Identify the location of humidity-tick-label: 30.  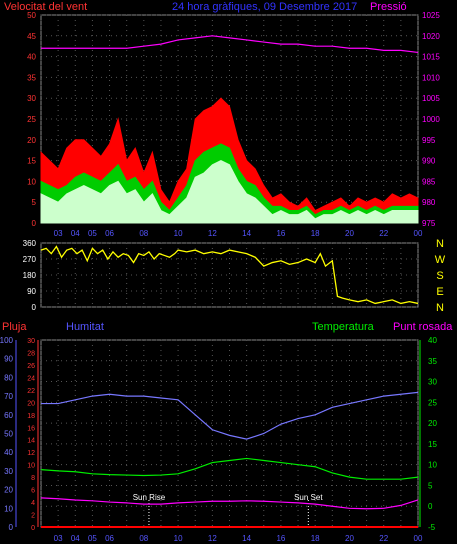
(8, 471).